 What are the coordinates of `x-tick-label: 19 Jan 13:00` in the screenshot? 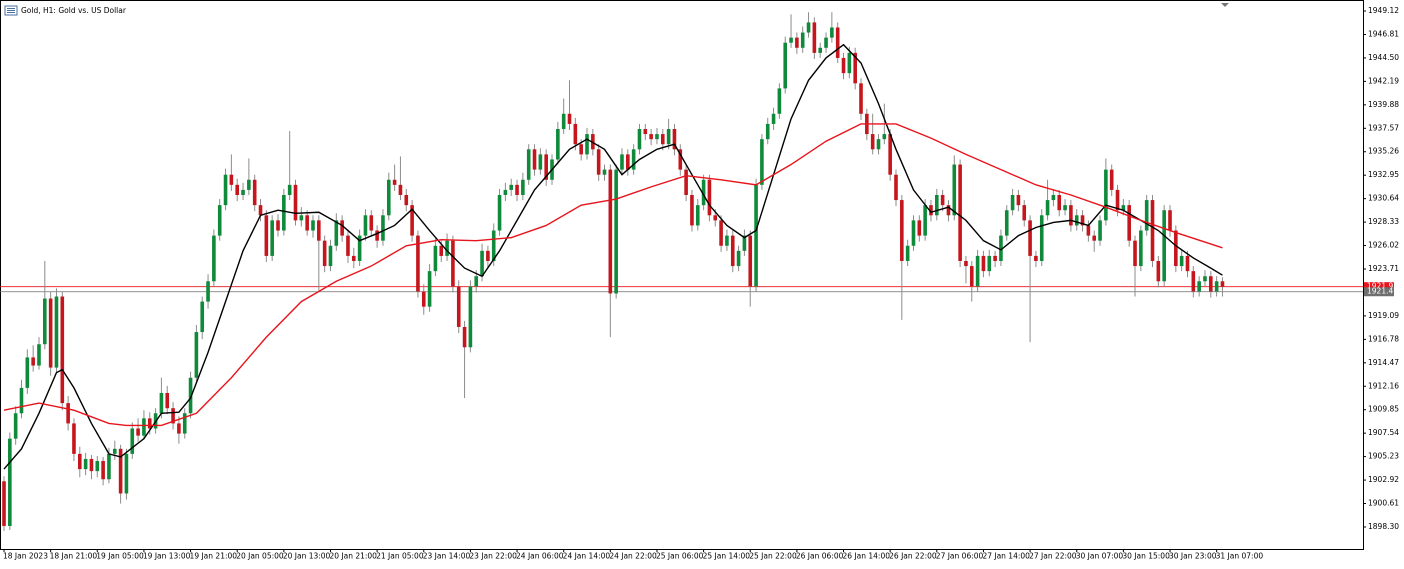 It's located at (167, 556).